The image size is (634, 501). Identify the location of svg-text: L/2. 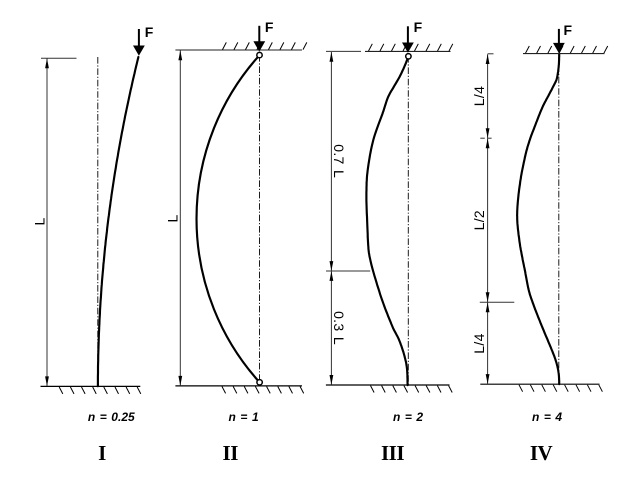
(479, 220).